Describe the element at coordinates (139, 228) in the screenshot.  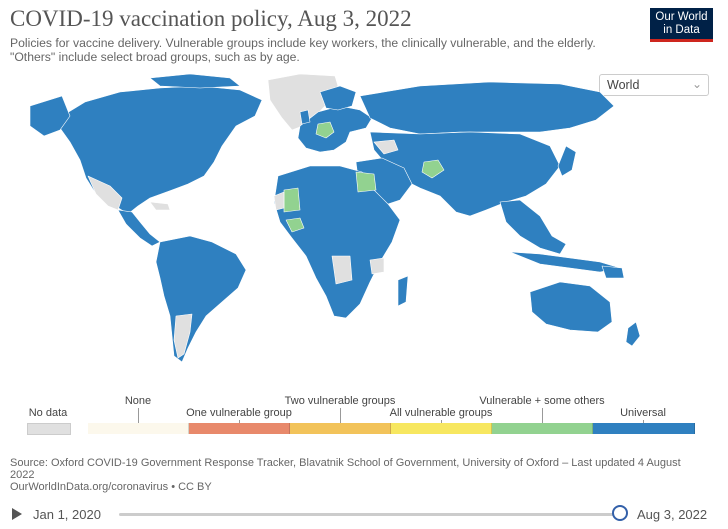
I see `region-central-america` at that location.